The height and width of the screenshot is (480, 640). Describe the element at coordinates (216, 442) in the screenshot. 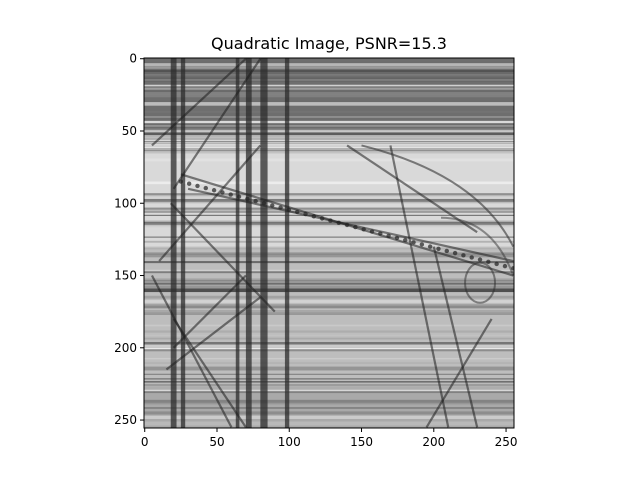

I see `x-tick-label: 50` at that location.